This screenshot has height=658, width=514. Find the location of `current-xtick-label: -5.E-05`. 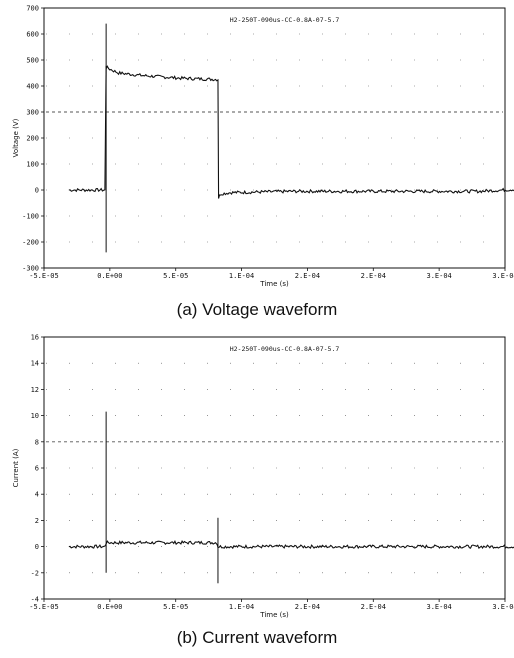

current-xtick-label: -5.E-05 is located at coordinates (44, 607).